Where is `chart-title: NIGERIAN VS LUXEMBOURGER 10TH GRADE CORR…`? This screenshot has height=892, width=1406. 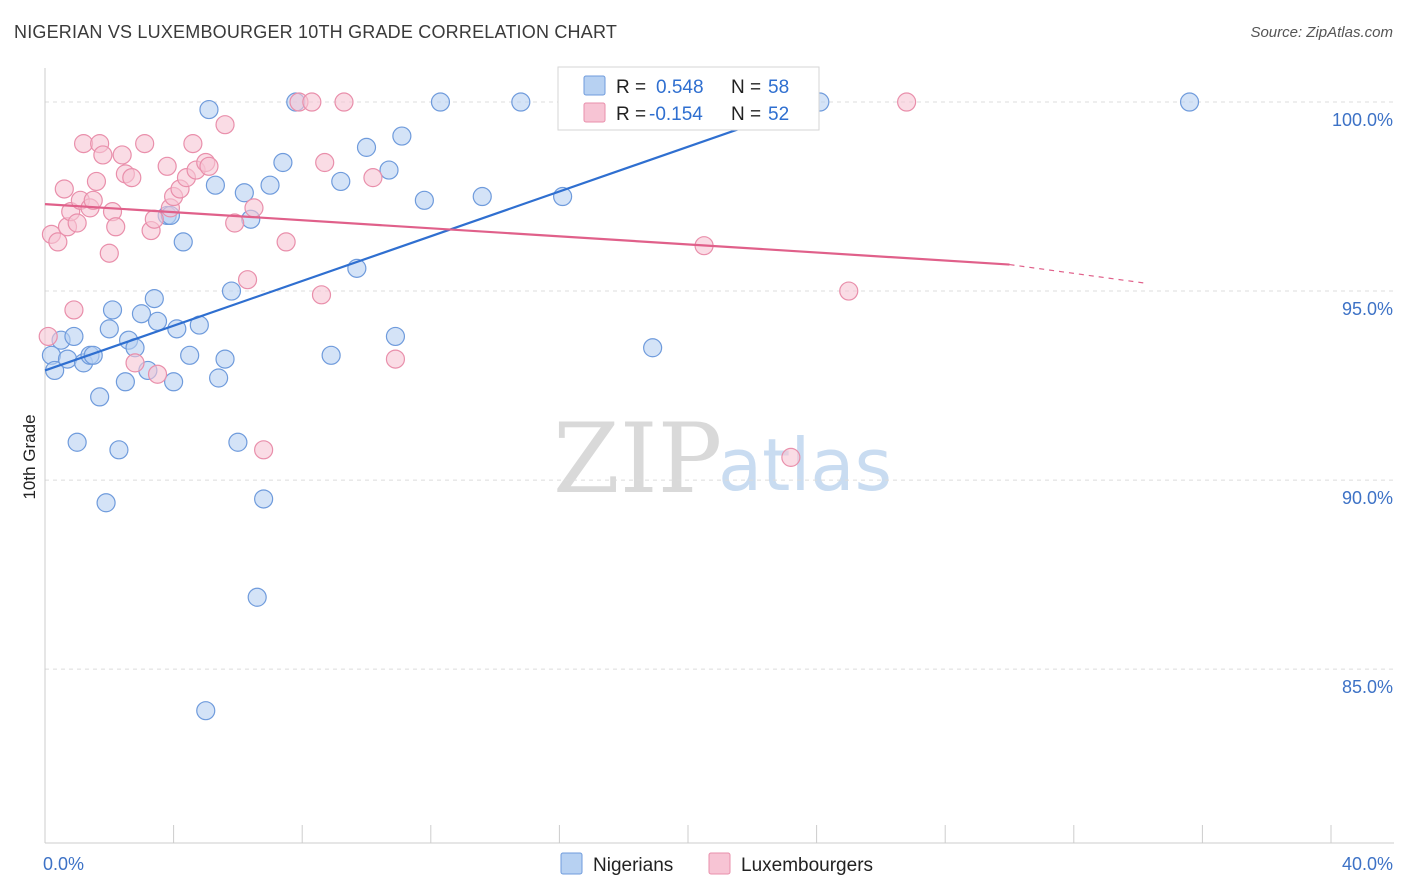 chart-title: NIGERIAN VS LUXEMBOURGER 10TH GRADE CORR… is located at coordinates (316, 32).